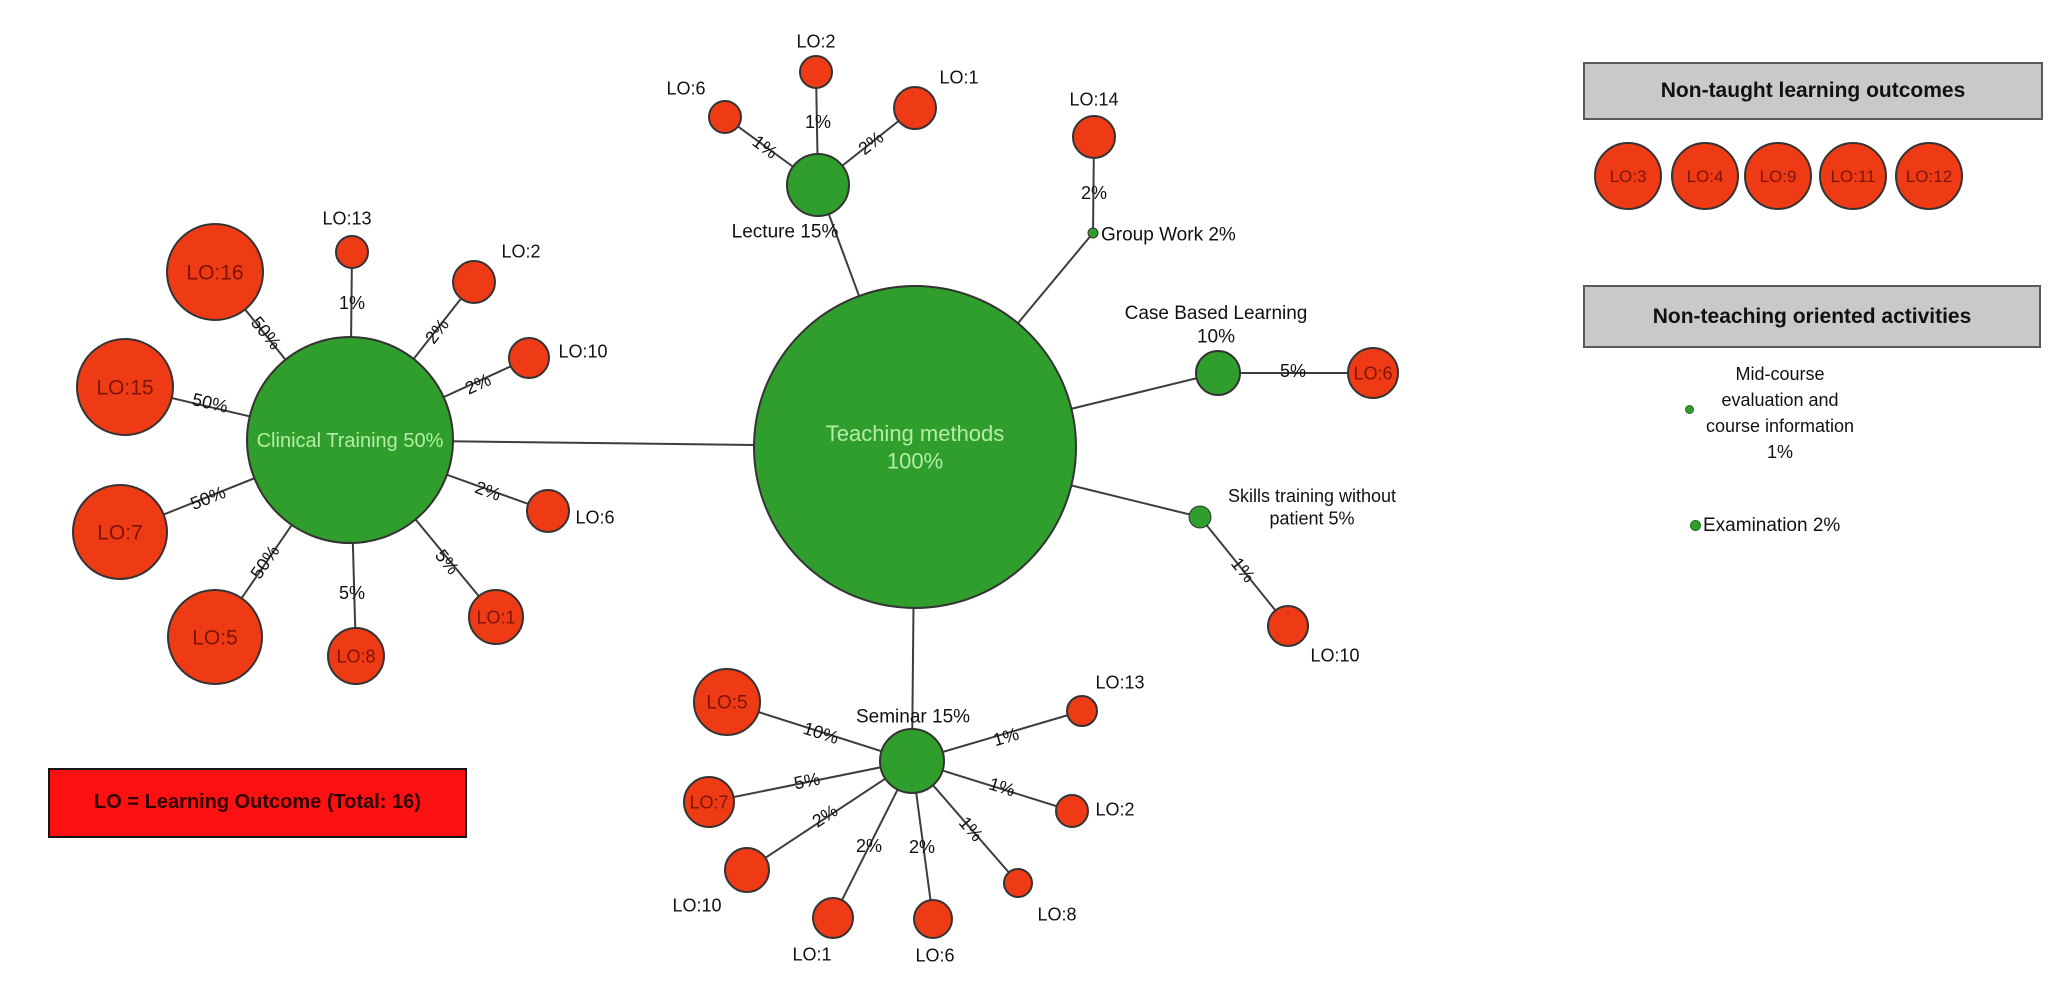  What do you see at coordinates (352, 593) in the screenshot?
I see `edge-label-clinical-c8: 5%` at bounding box center [352, 593].